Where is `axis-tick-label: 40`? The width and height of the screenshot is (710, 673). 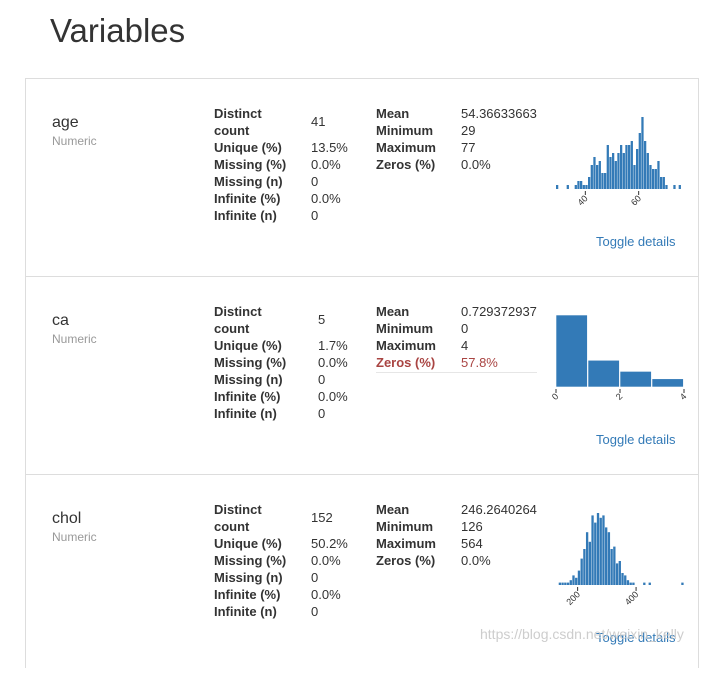
axis-tick-label: 40 is located at coordinates (583, 200).